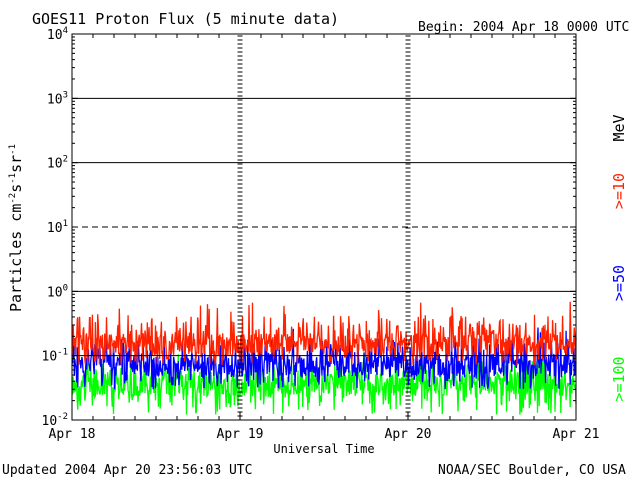 The image size is (640, 480). I want to click on y-tick-label: 10⁴, so click(57, 34).